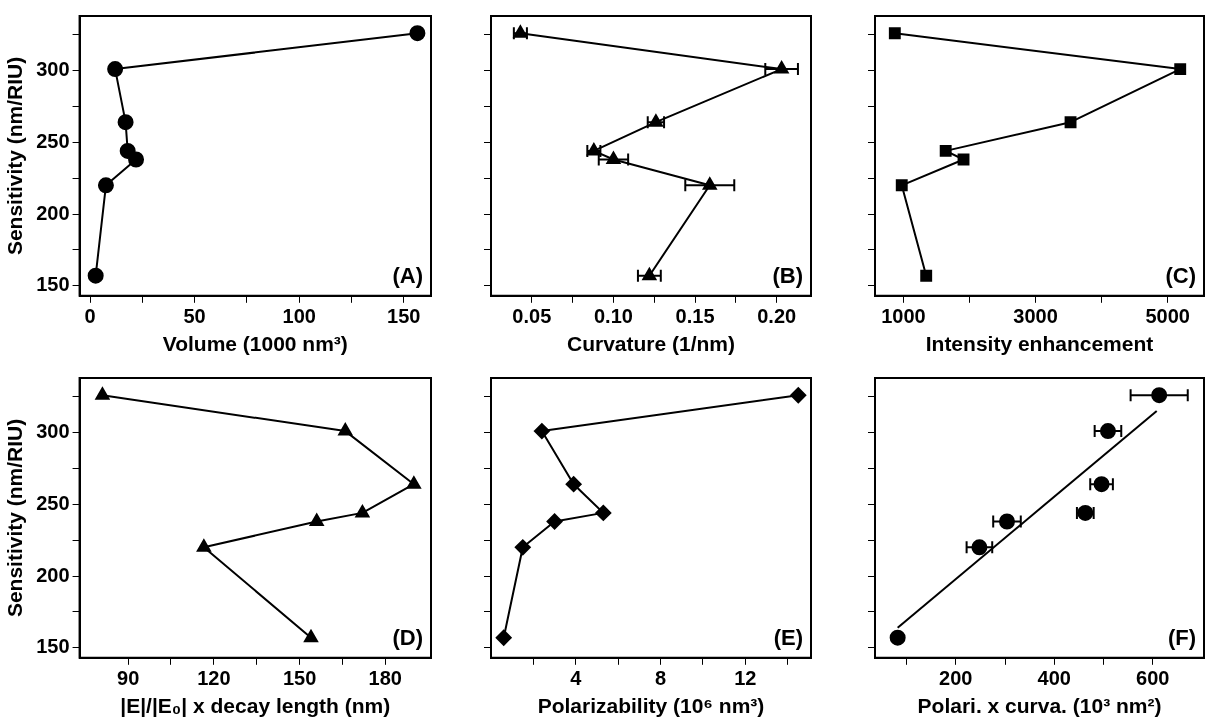  Describe the element at coordinates (214, 678) in the screenshot. I see `x-tick-label: 120` at that location.